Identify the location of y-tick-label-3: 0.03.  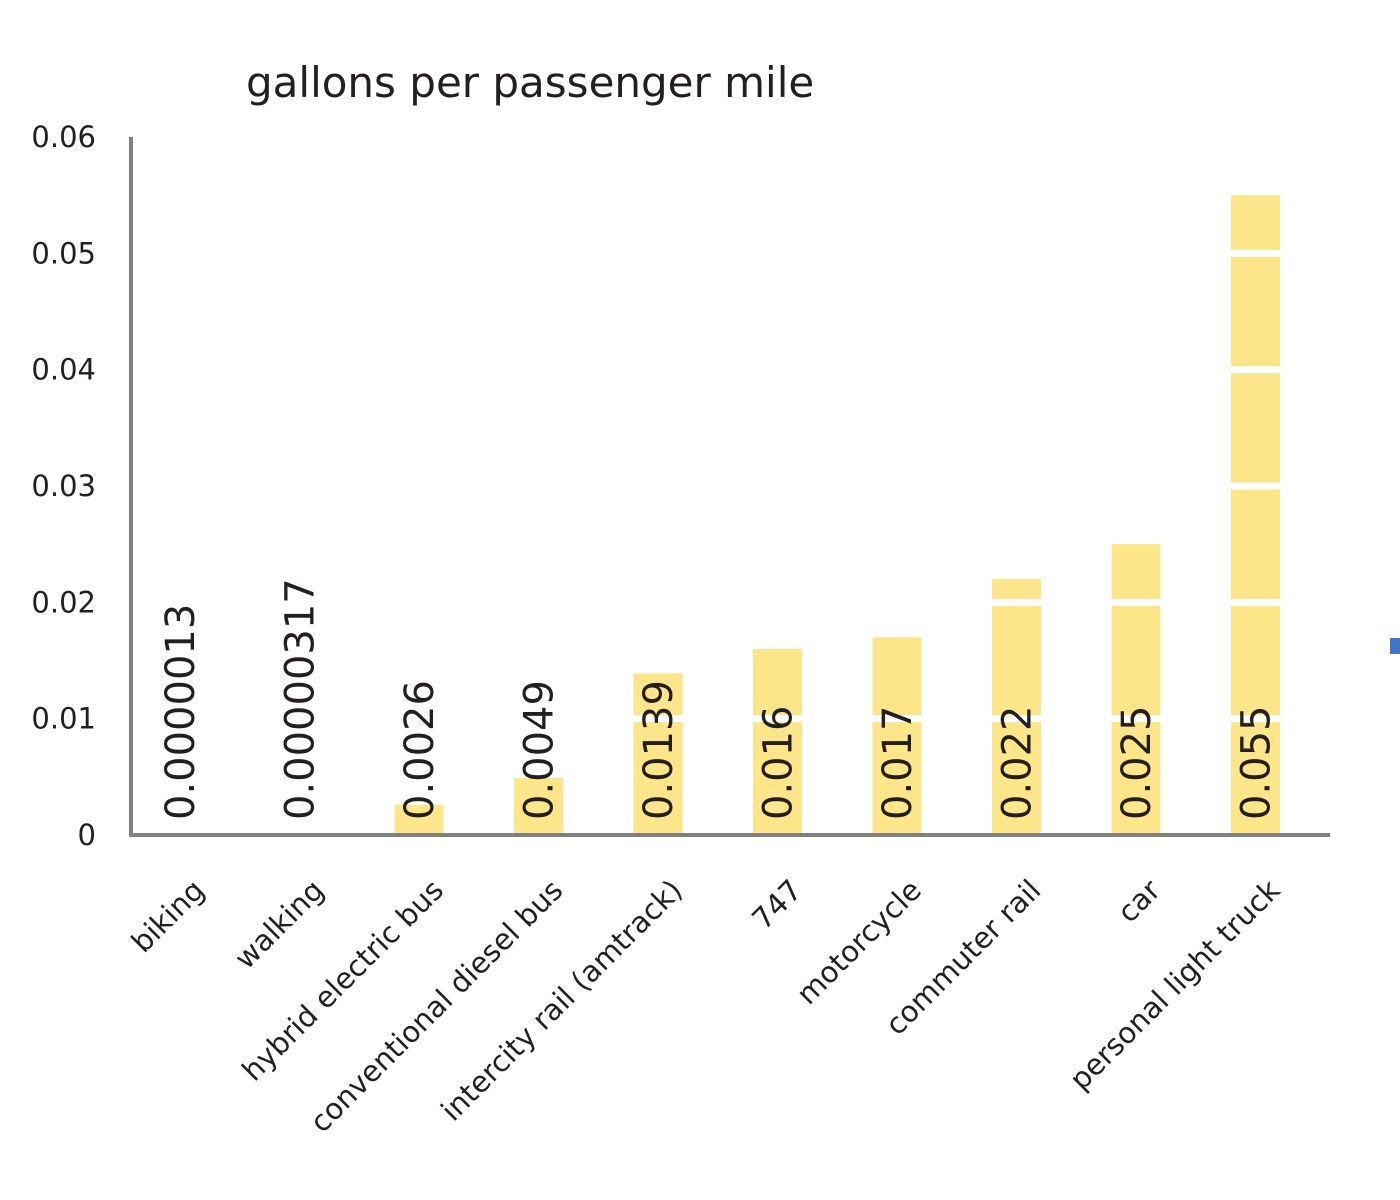
(63, 486).